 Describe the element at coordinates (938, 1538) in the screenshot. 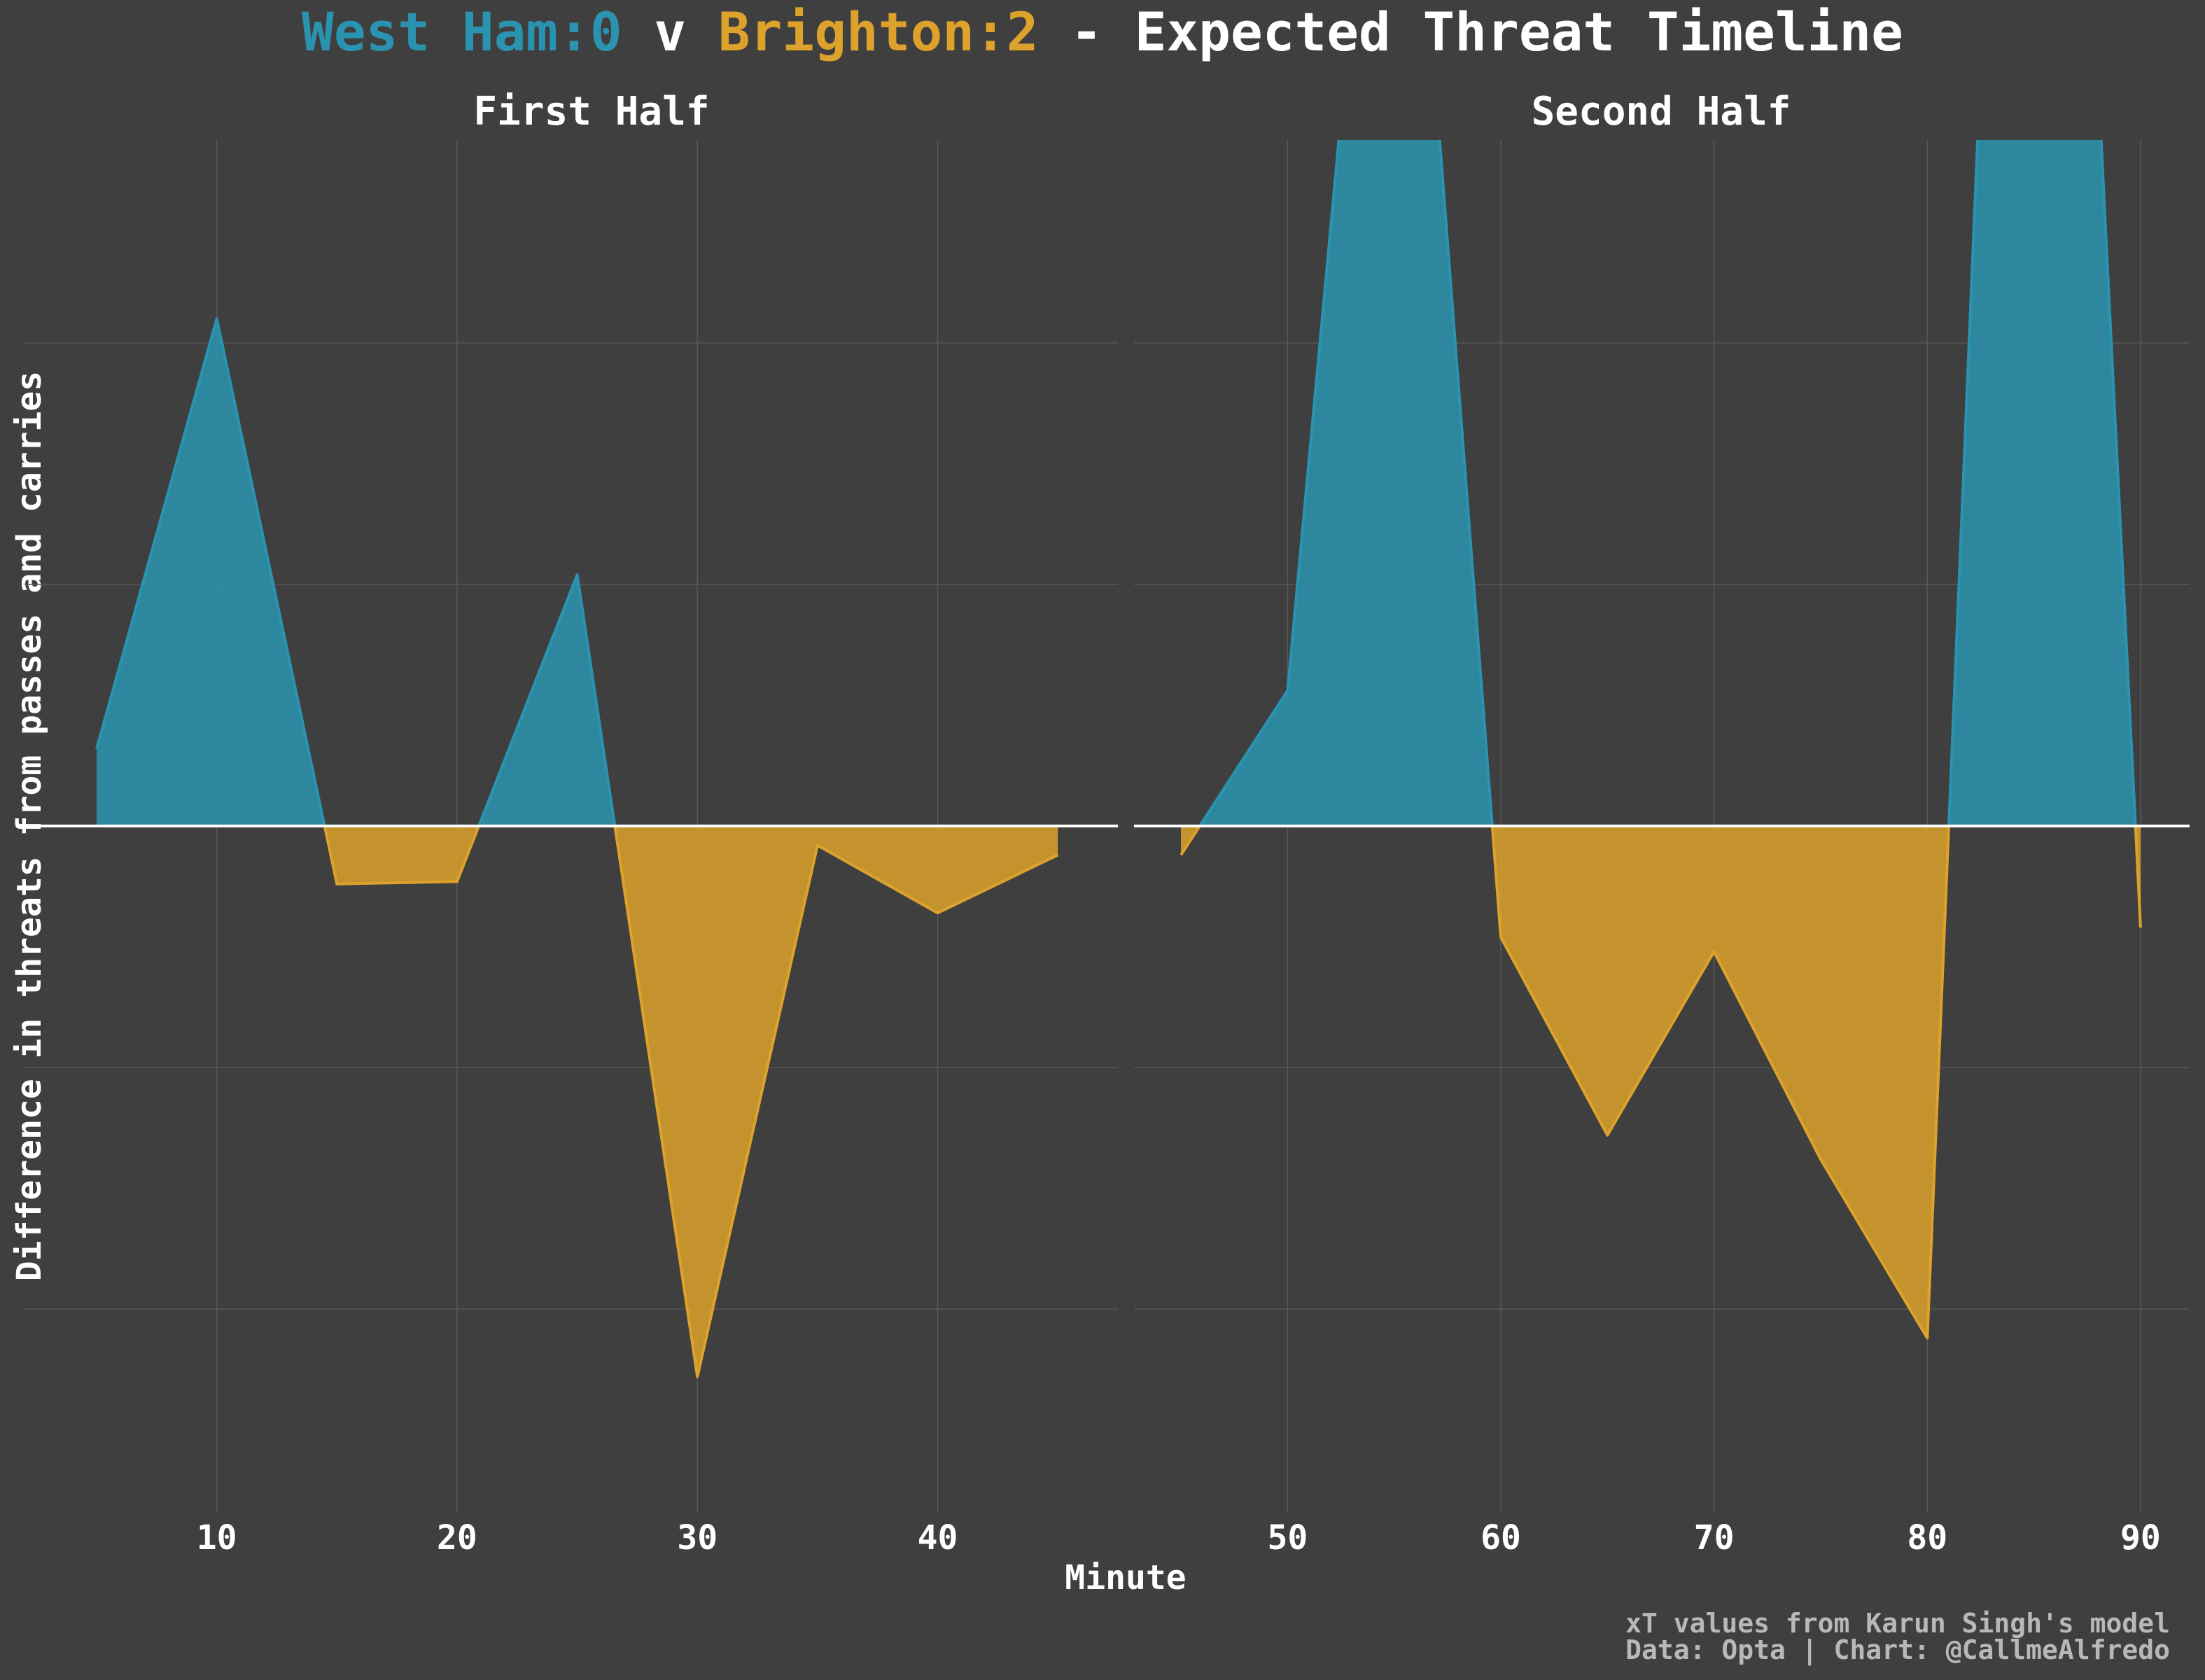

I see `x-tick-label: 40` at that location.